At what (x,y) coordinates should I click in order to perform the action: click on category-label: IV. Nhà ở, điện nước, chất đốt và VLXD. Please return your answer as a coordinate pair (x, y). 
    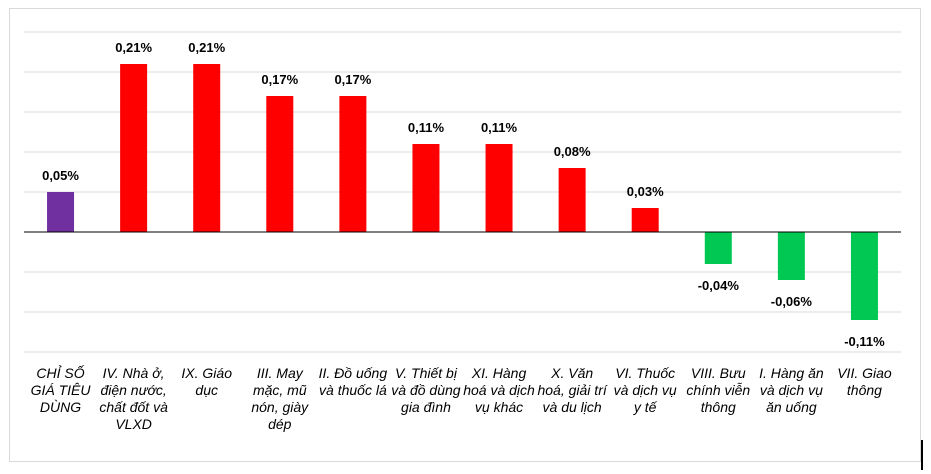
    Looking at the image, I should click on (133, 398).